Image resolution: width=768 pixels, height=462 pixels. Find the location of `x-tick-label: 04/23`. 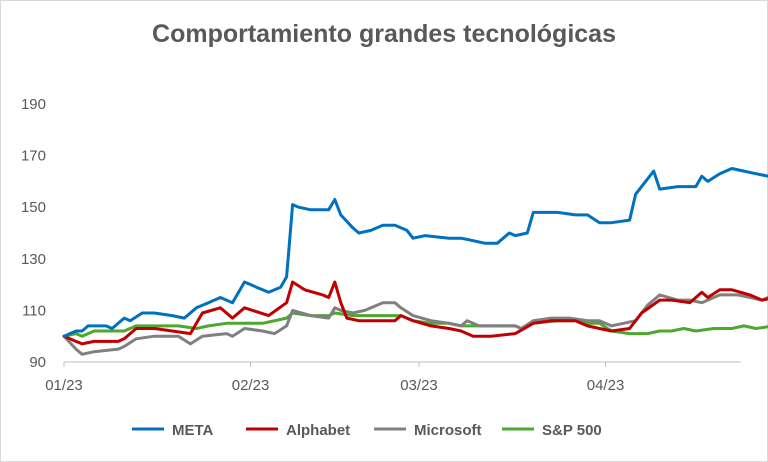

x-tick-label: 04/23 is located at coordinates (606, 385).